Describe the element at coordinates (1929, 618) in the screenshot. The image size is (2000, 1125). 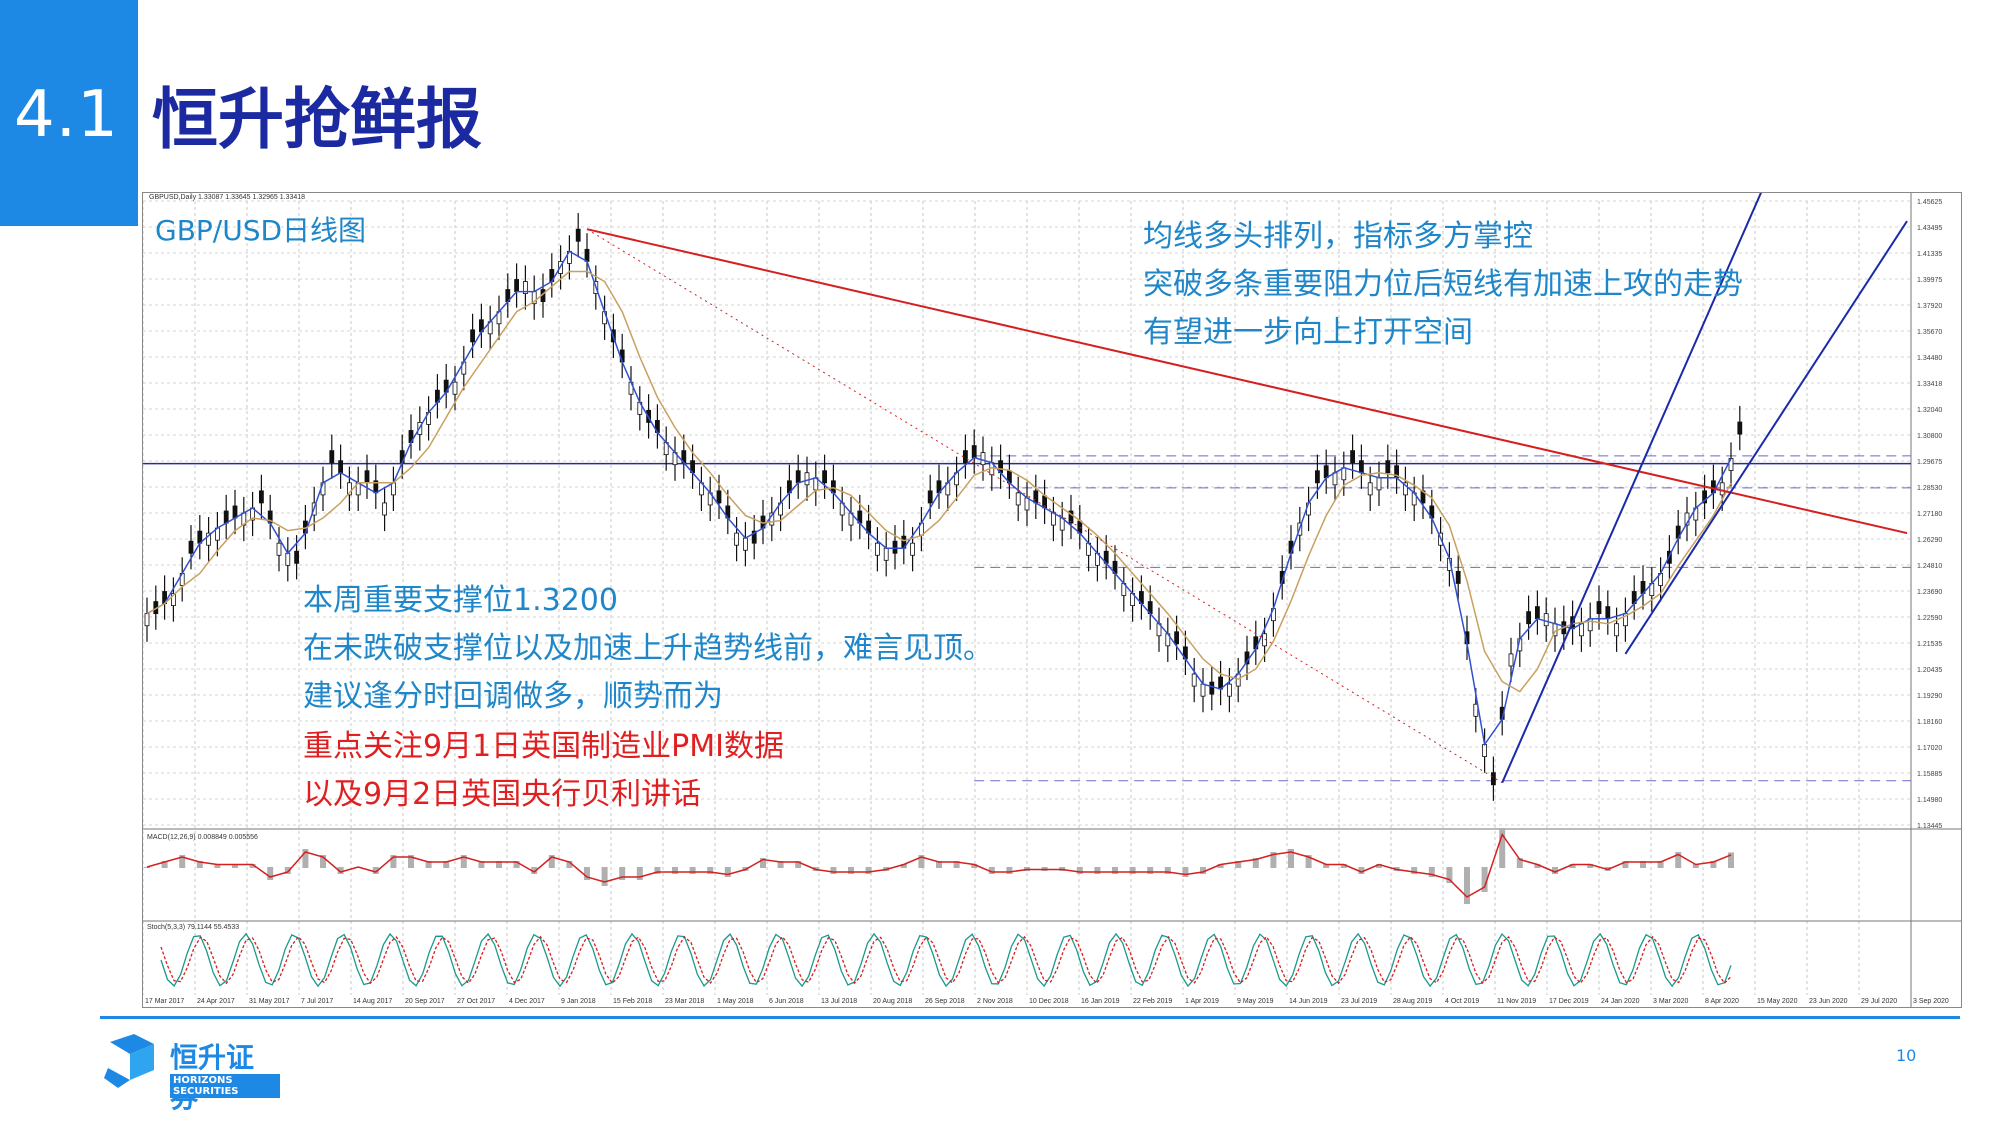
I see `y-tick-label: 1.22590` at that location.